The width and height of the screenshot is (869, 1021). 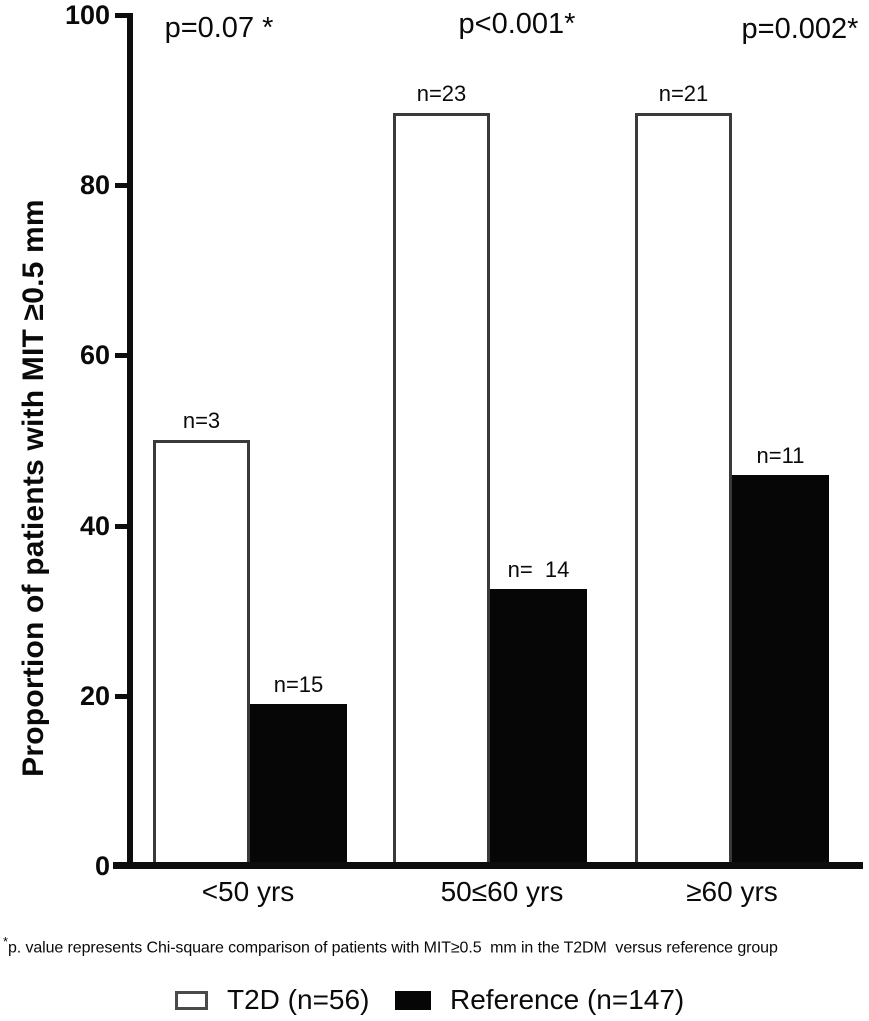 What do you see at coordinates (94, 355) in the screenshot?
I see `y-tick-label: 60` at bounding box center [94, 355].